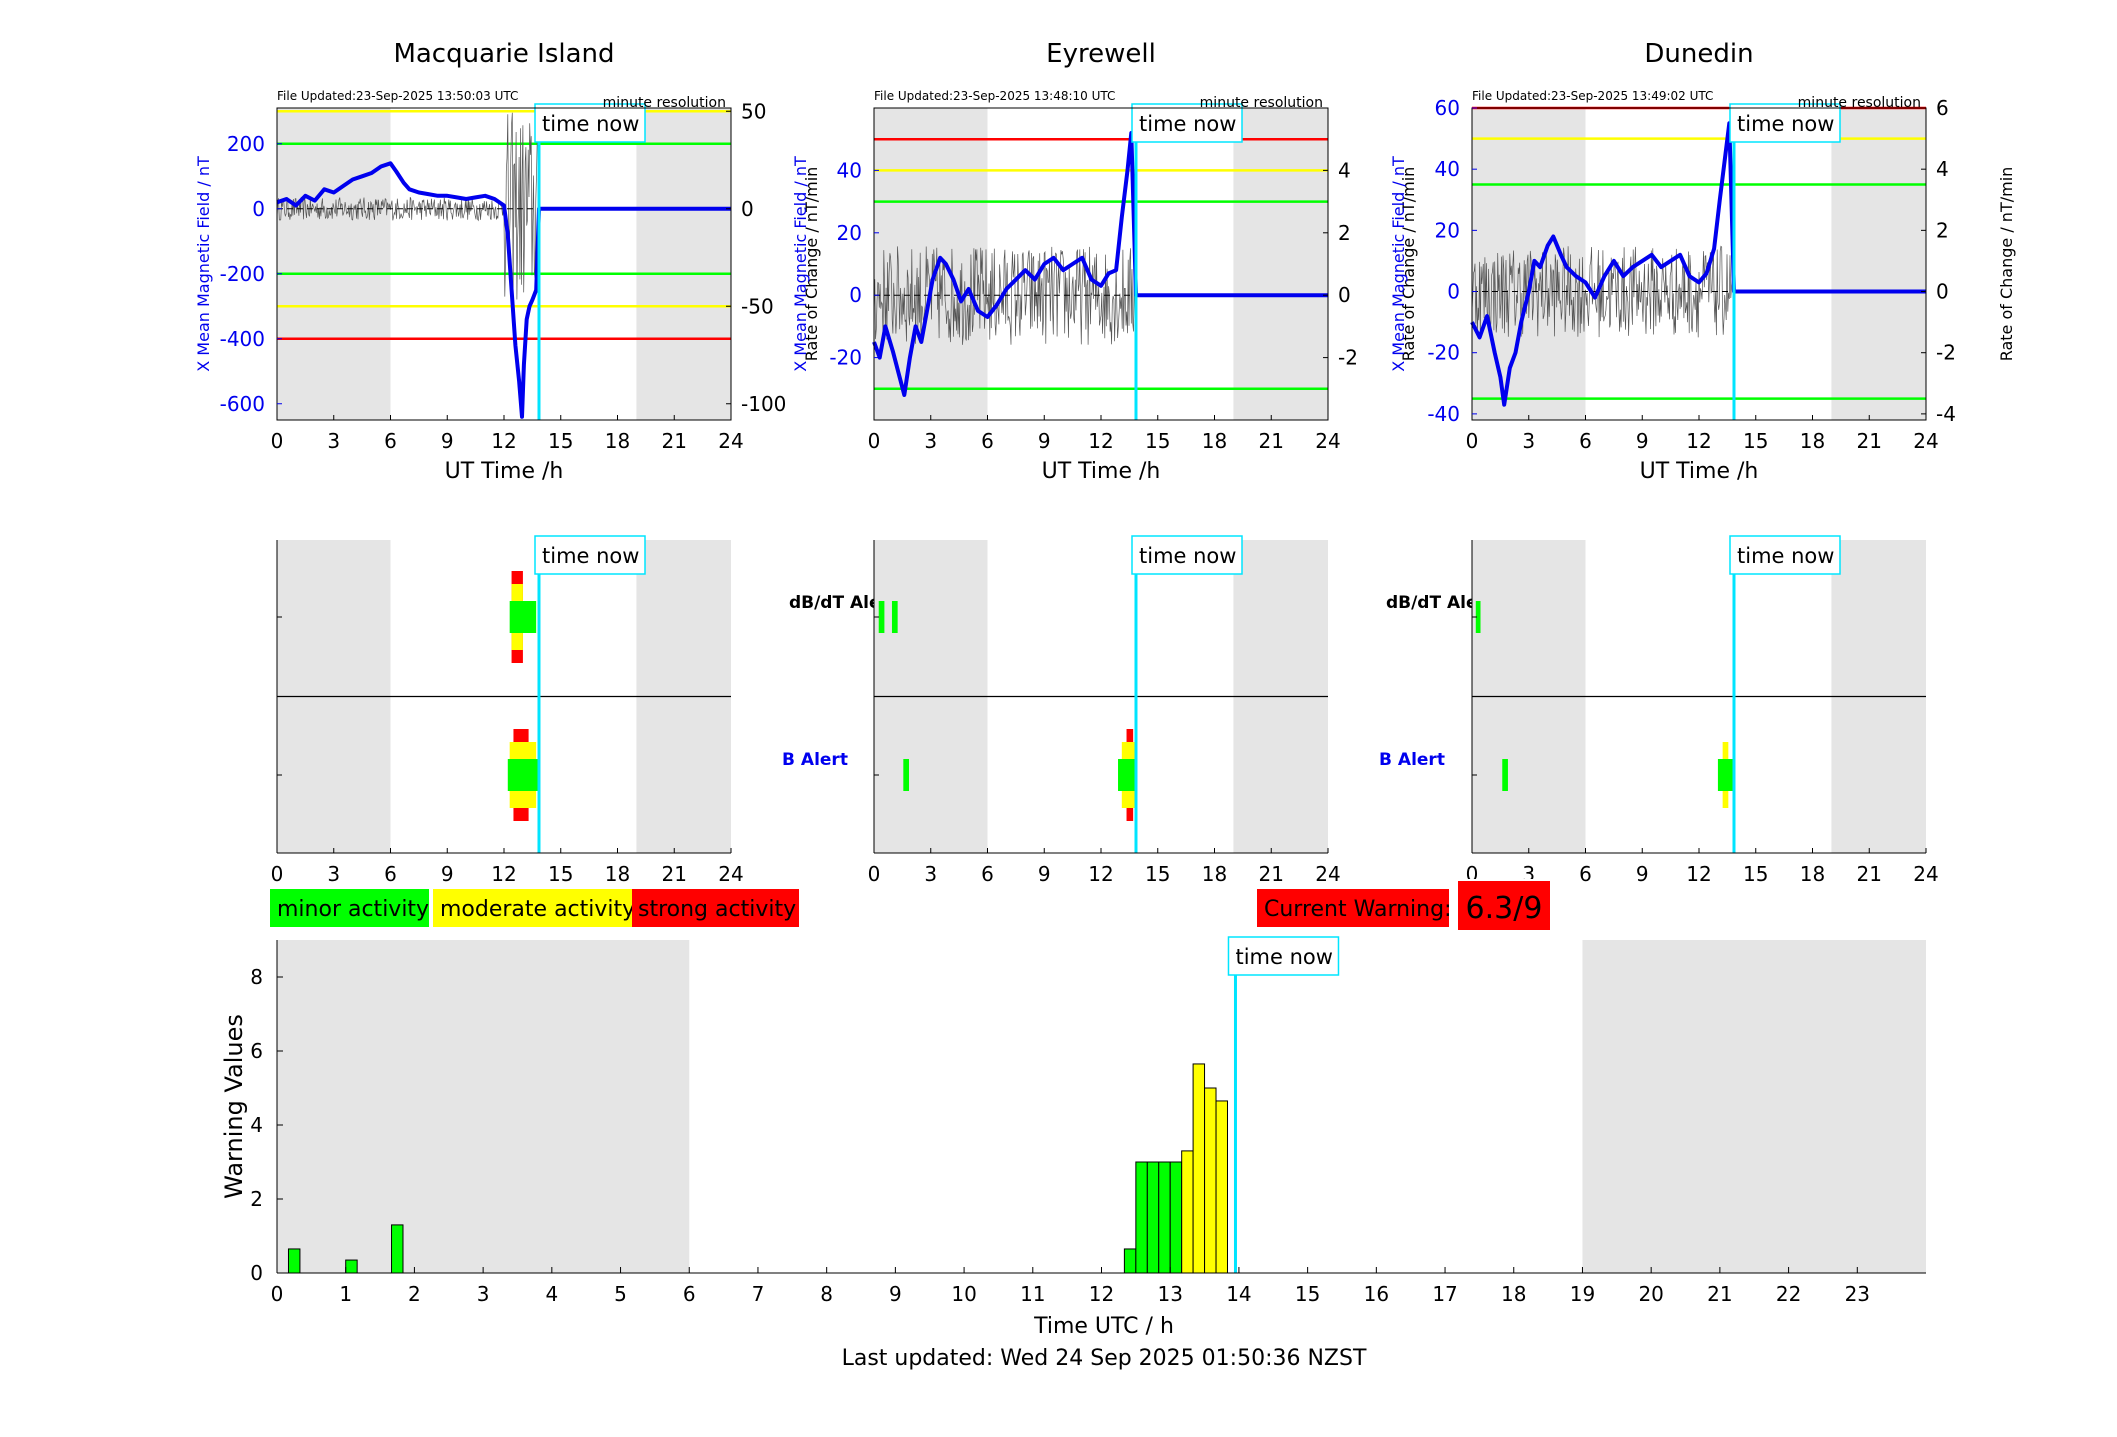  I want to click on right-tick-label: -50, so click(757, 306).